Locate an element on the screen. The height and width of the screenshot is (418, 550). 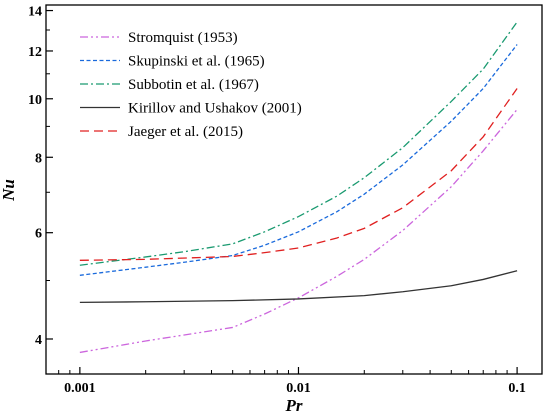
legend-label-skupinski-et-al-1965: Skupinski et al. (1965) is located at coordinates (196, 62).